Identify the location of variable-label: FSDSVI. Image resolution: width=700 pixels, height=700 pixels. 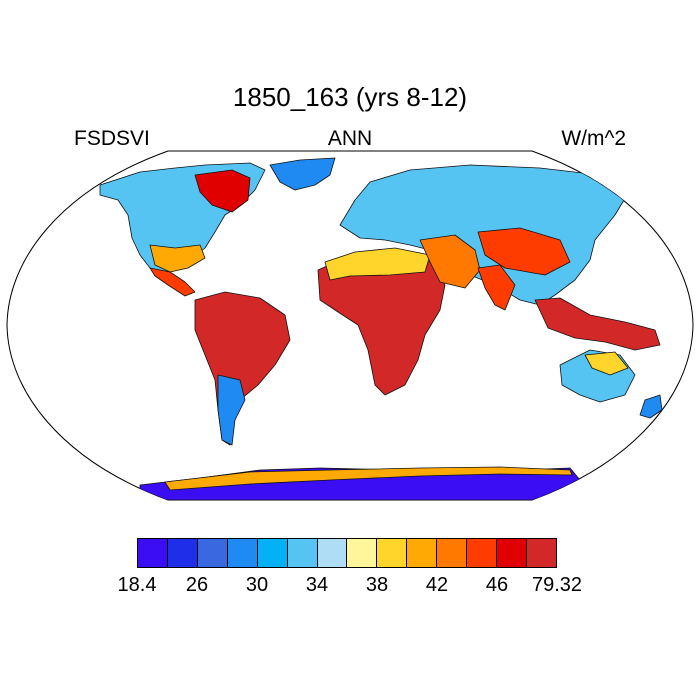
(112, 138).